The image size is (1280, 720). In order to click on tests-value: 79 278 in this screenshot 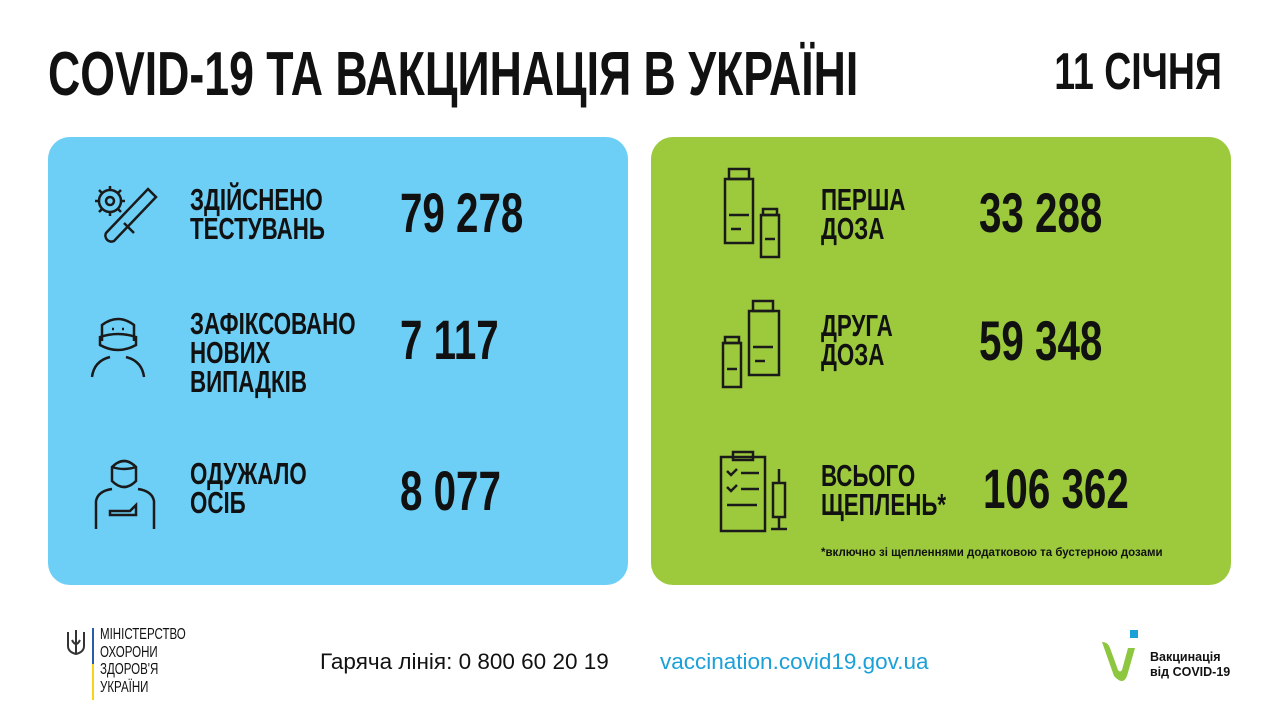, I will do `click(462, 212)`.